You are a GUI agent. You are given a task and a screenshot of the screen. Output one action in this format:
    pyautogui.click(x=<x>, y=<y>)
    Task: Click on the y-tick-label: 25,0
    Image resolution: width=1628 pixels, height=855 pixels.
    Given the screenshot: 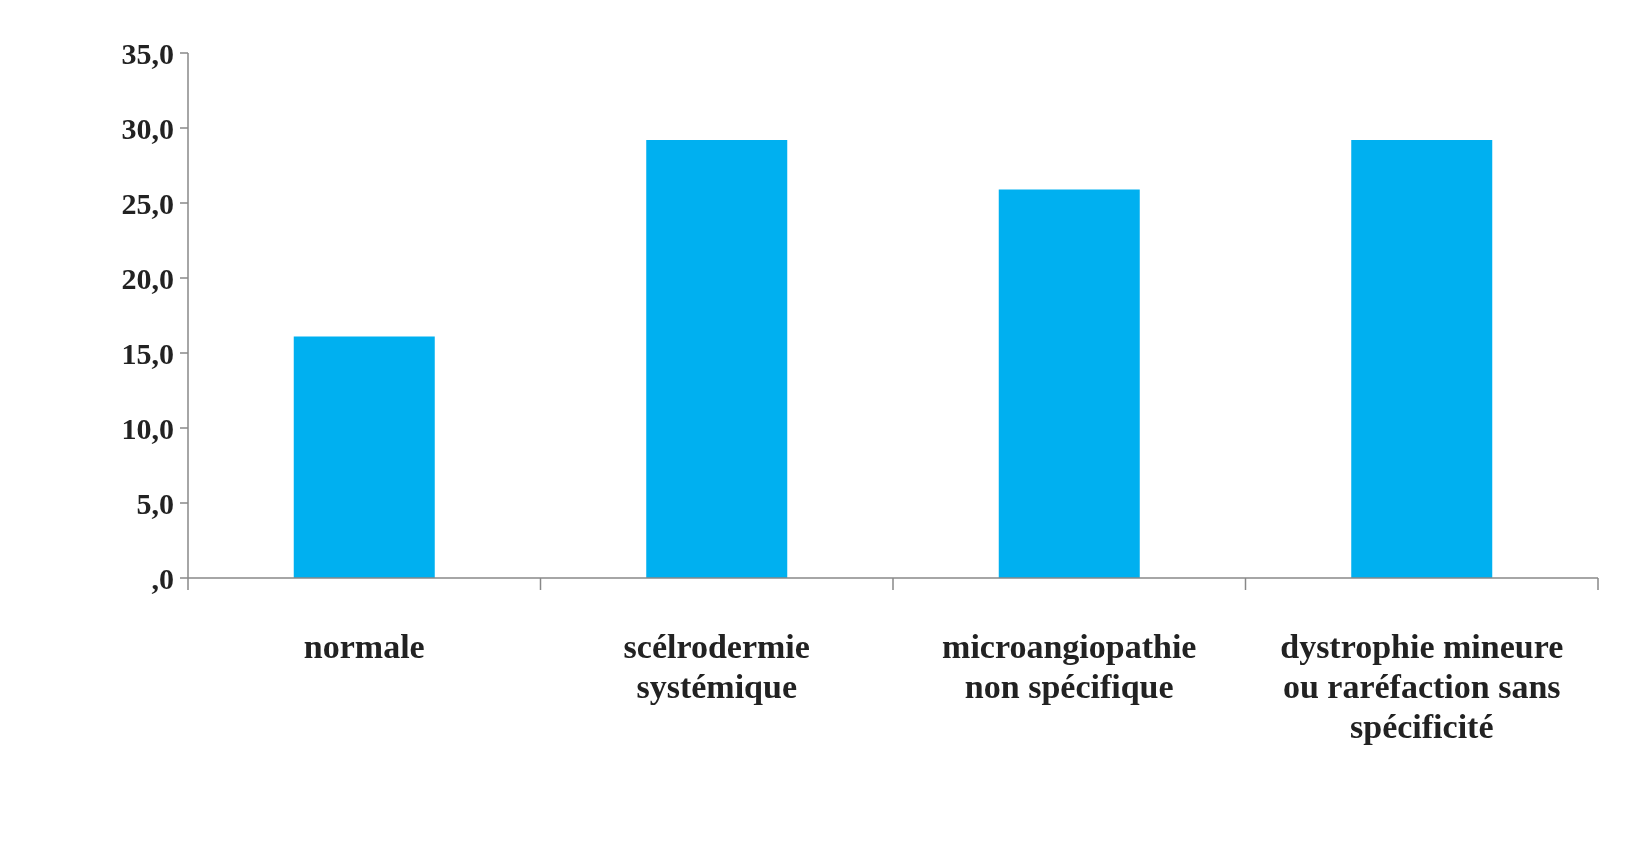 What is the action you would take?
    pyautogui.click(x=147, y=203)
    